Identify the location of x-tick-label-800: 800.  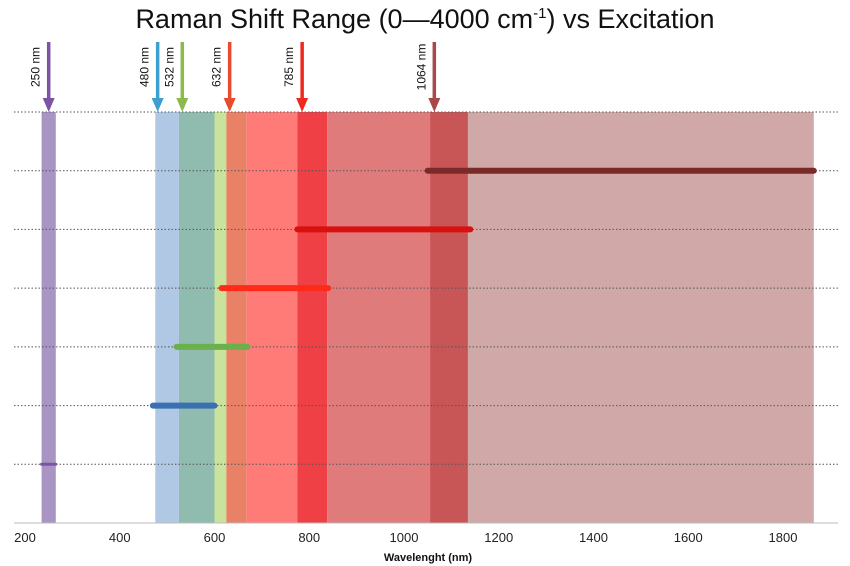
(309, 537).